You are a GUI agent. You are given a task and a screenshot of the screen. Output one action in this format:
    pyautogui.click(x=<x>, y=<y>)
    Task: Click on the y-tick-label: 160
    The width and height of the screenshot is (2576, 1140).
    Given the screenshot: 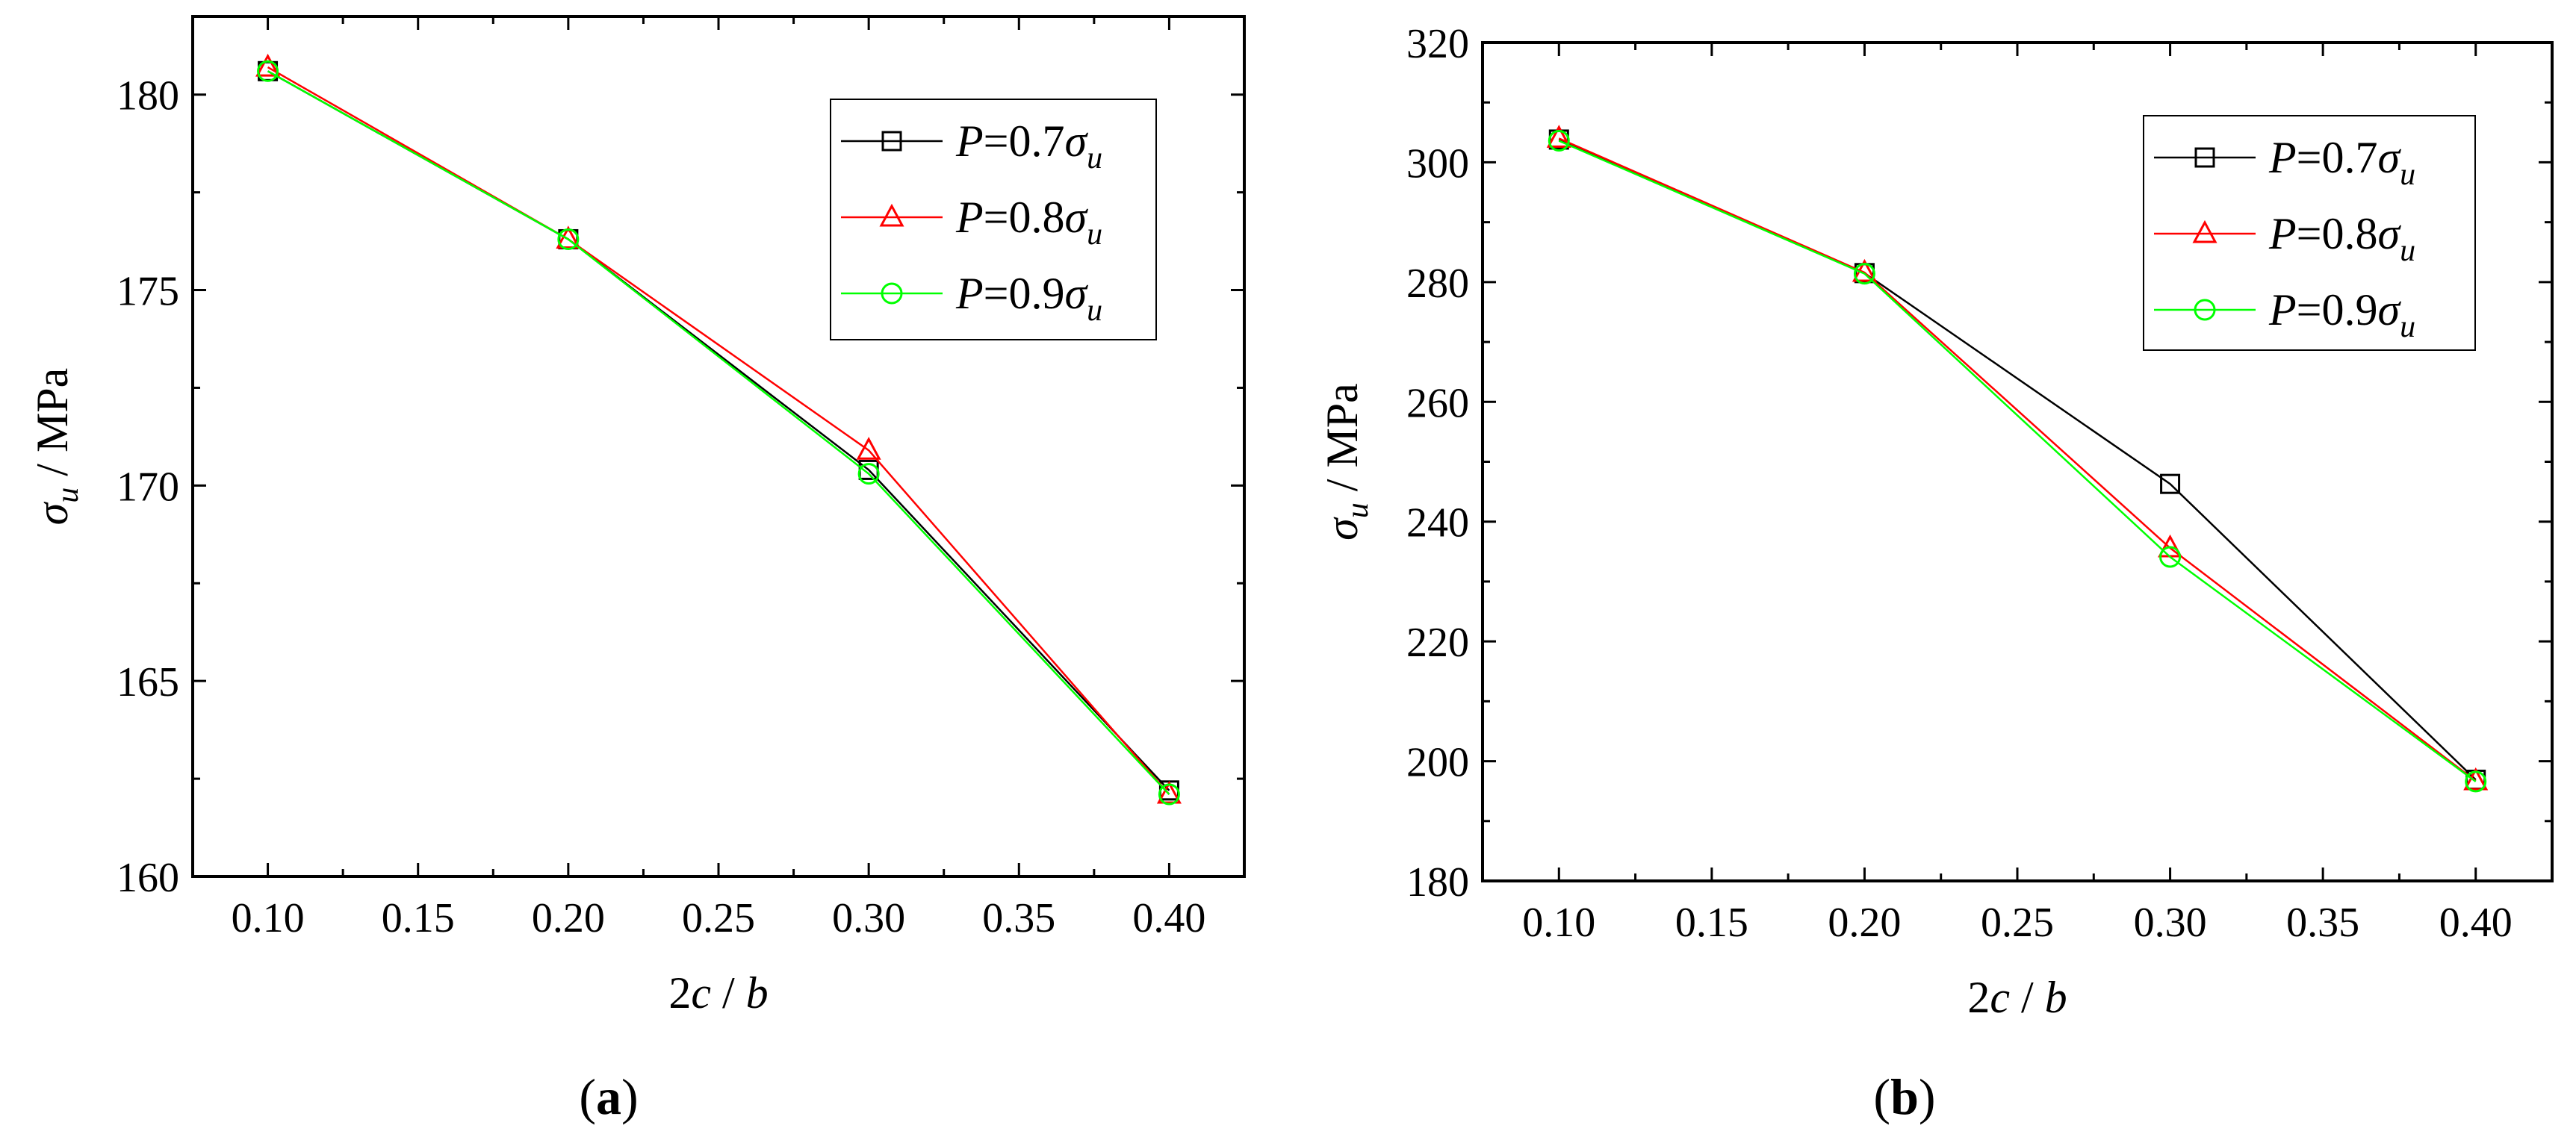 What is the action you would take?
    pyautogui.click(x=148, y=878)
    